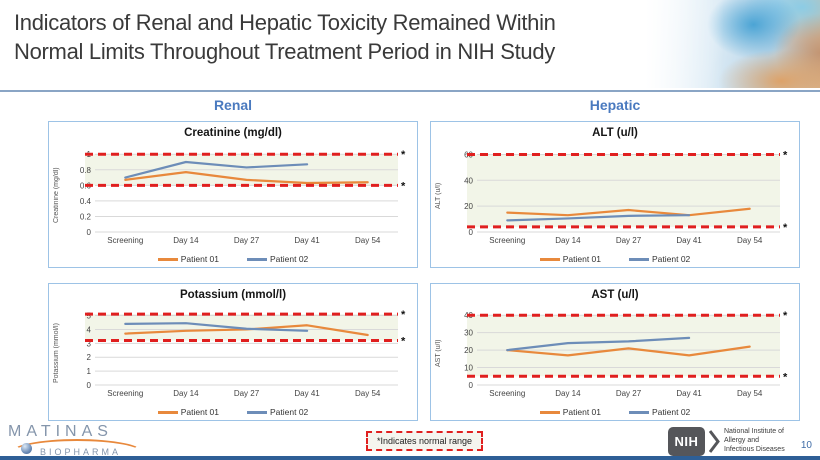 This screenshot has height=460, width=820. Describe the element at coordinates (86, 201) in the screenshot. I see `y-tick-label: 0.4` at that location.